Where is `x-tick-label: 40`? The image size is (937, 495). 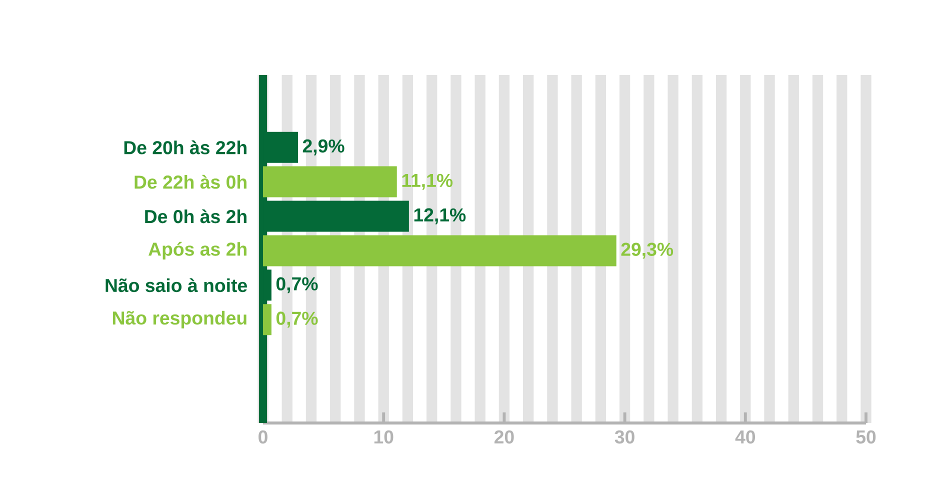 x-tick-label: 40 is located at coordinates (745, 437).